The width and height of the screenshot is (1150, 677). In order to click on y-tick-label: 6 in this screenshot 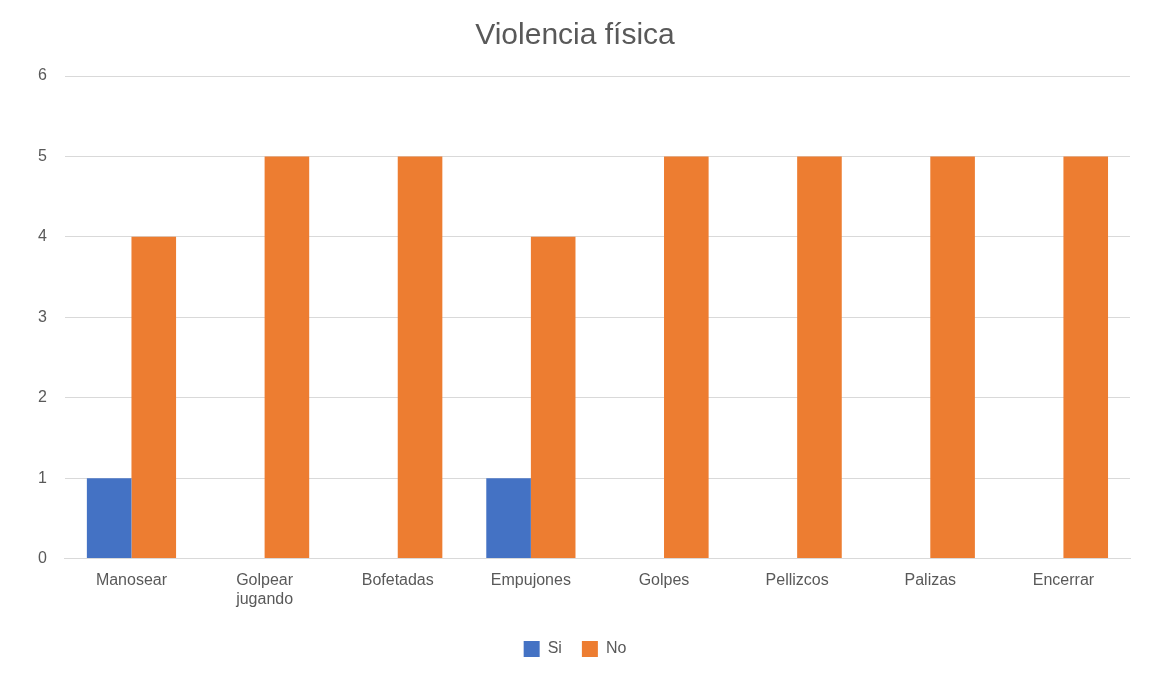, I will do `click(42, 75)`.